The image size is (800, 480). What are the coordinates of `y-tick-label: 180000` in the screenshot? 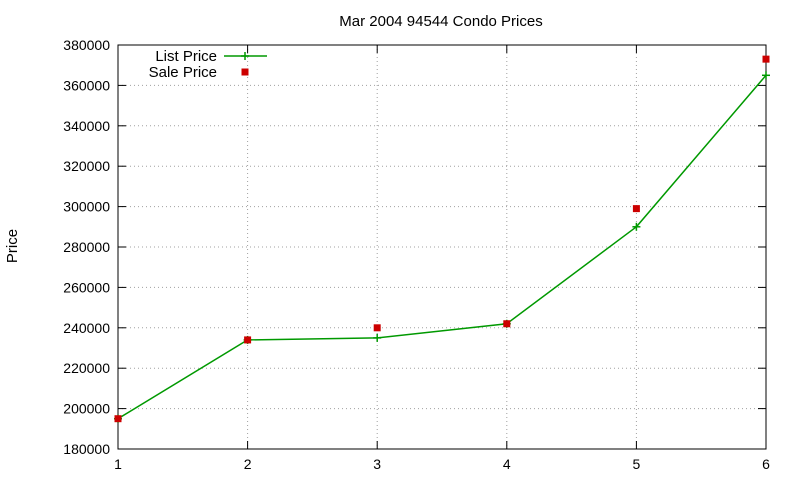 It's located at (86, 449).